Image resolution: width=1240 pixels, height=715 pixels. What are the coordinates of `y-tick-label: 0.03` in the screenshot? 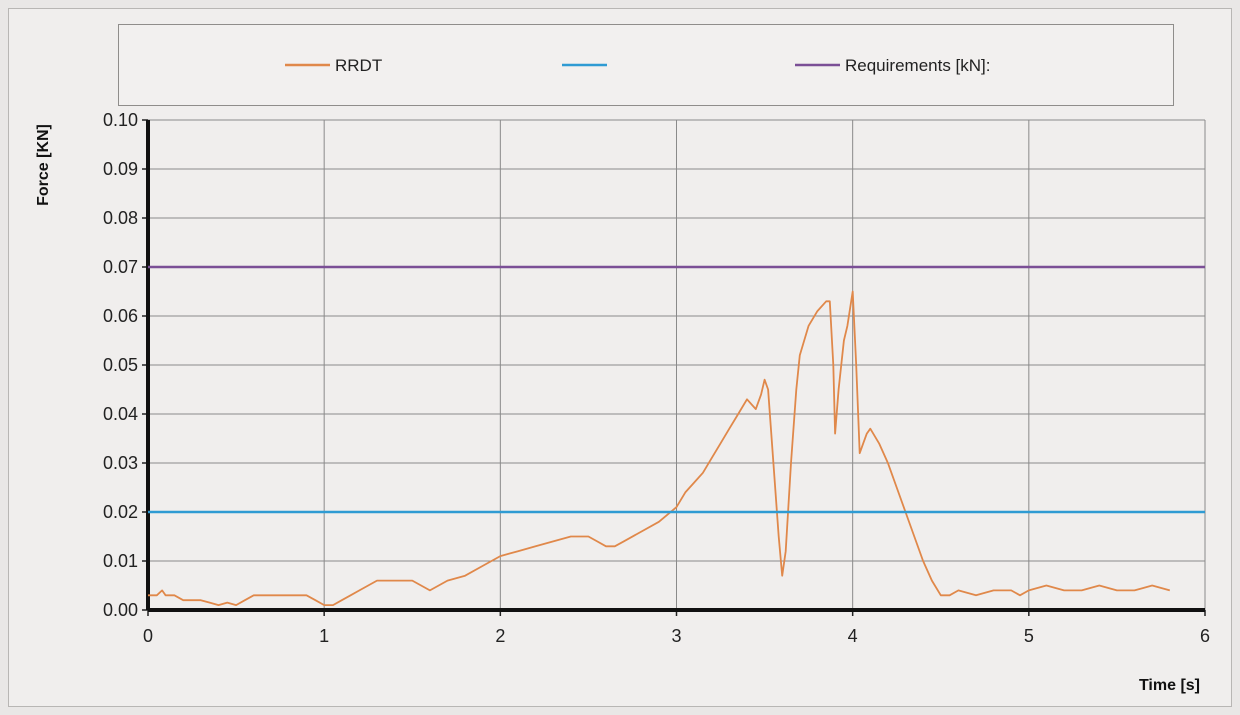 It's located at (120, 463).